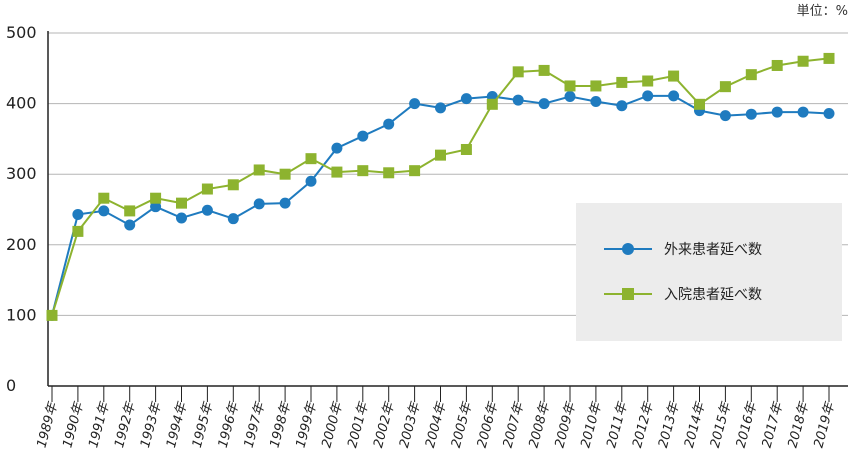  What do you see at coordinates (709, 272) in the screenshot?
I see `legend-box` at bounding box center [709, 272].